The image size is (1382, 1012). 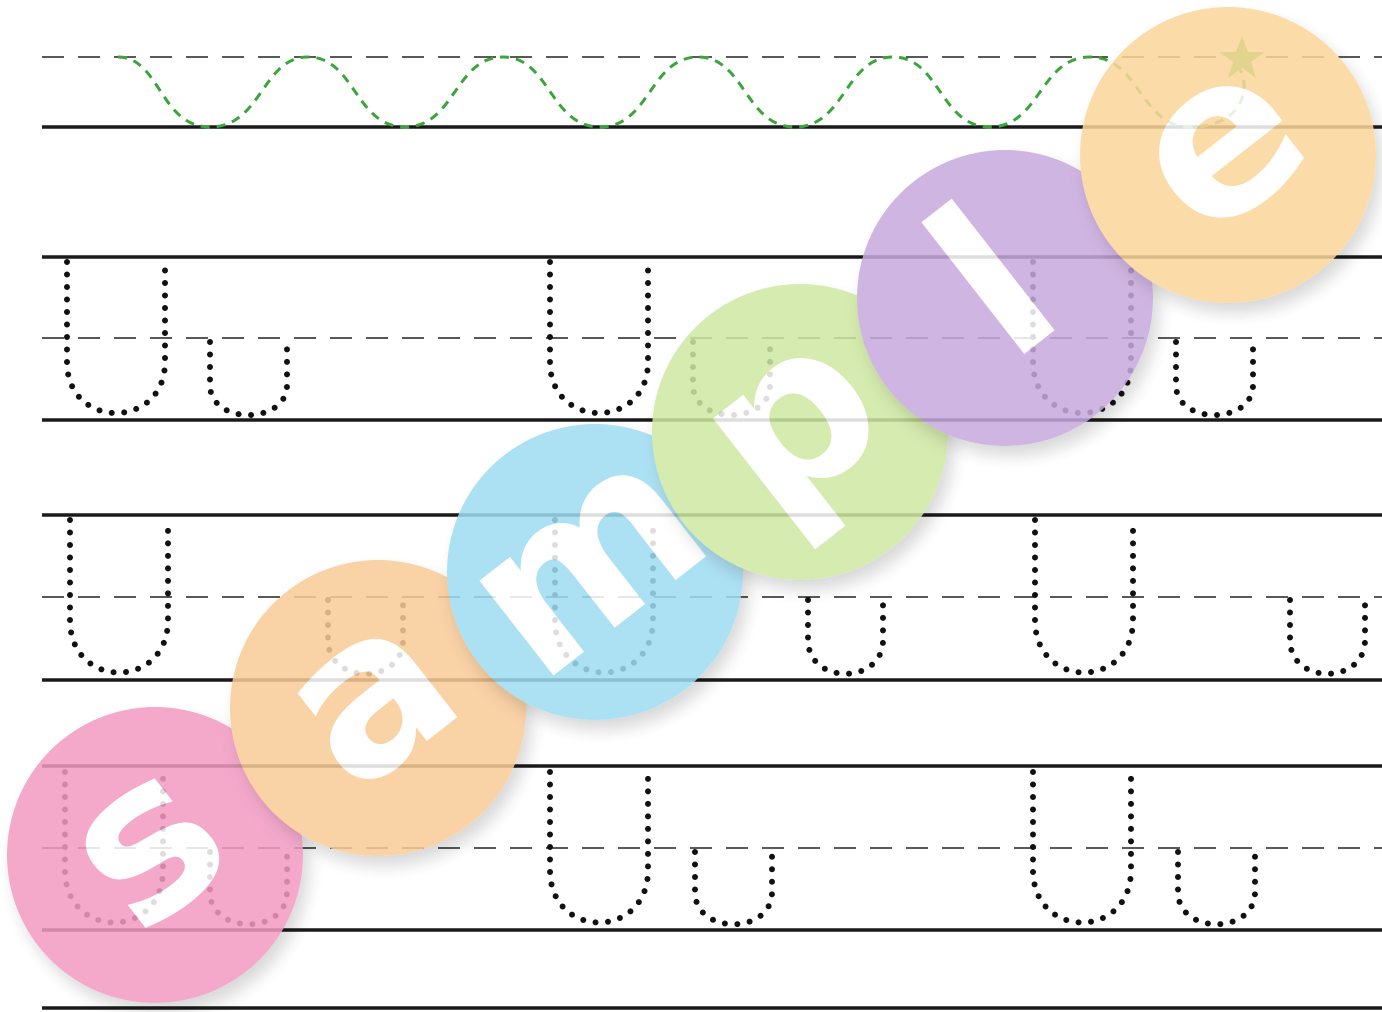 What do you see at coordinates (681, 92) in the screenshot?
I see `wave-trace-path` at bounding box center [681, 92].